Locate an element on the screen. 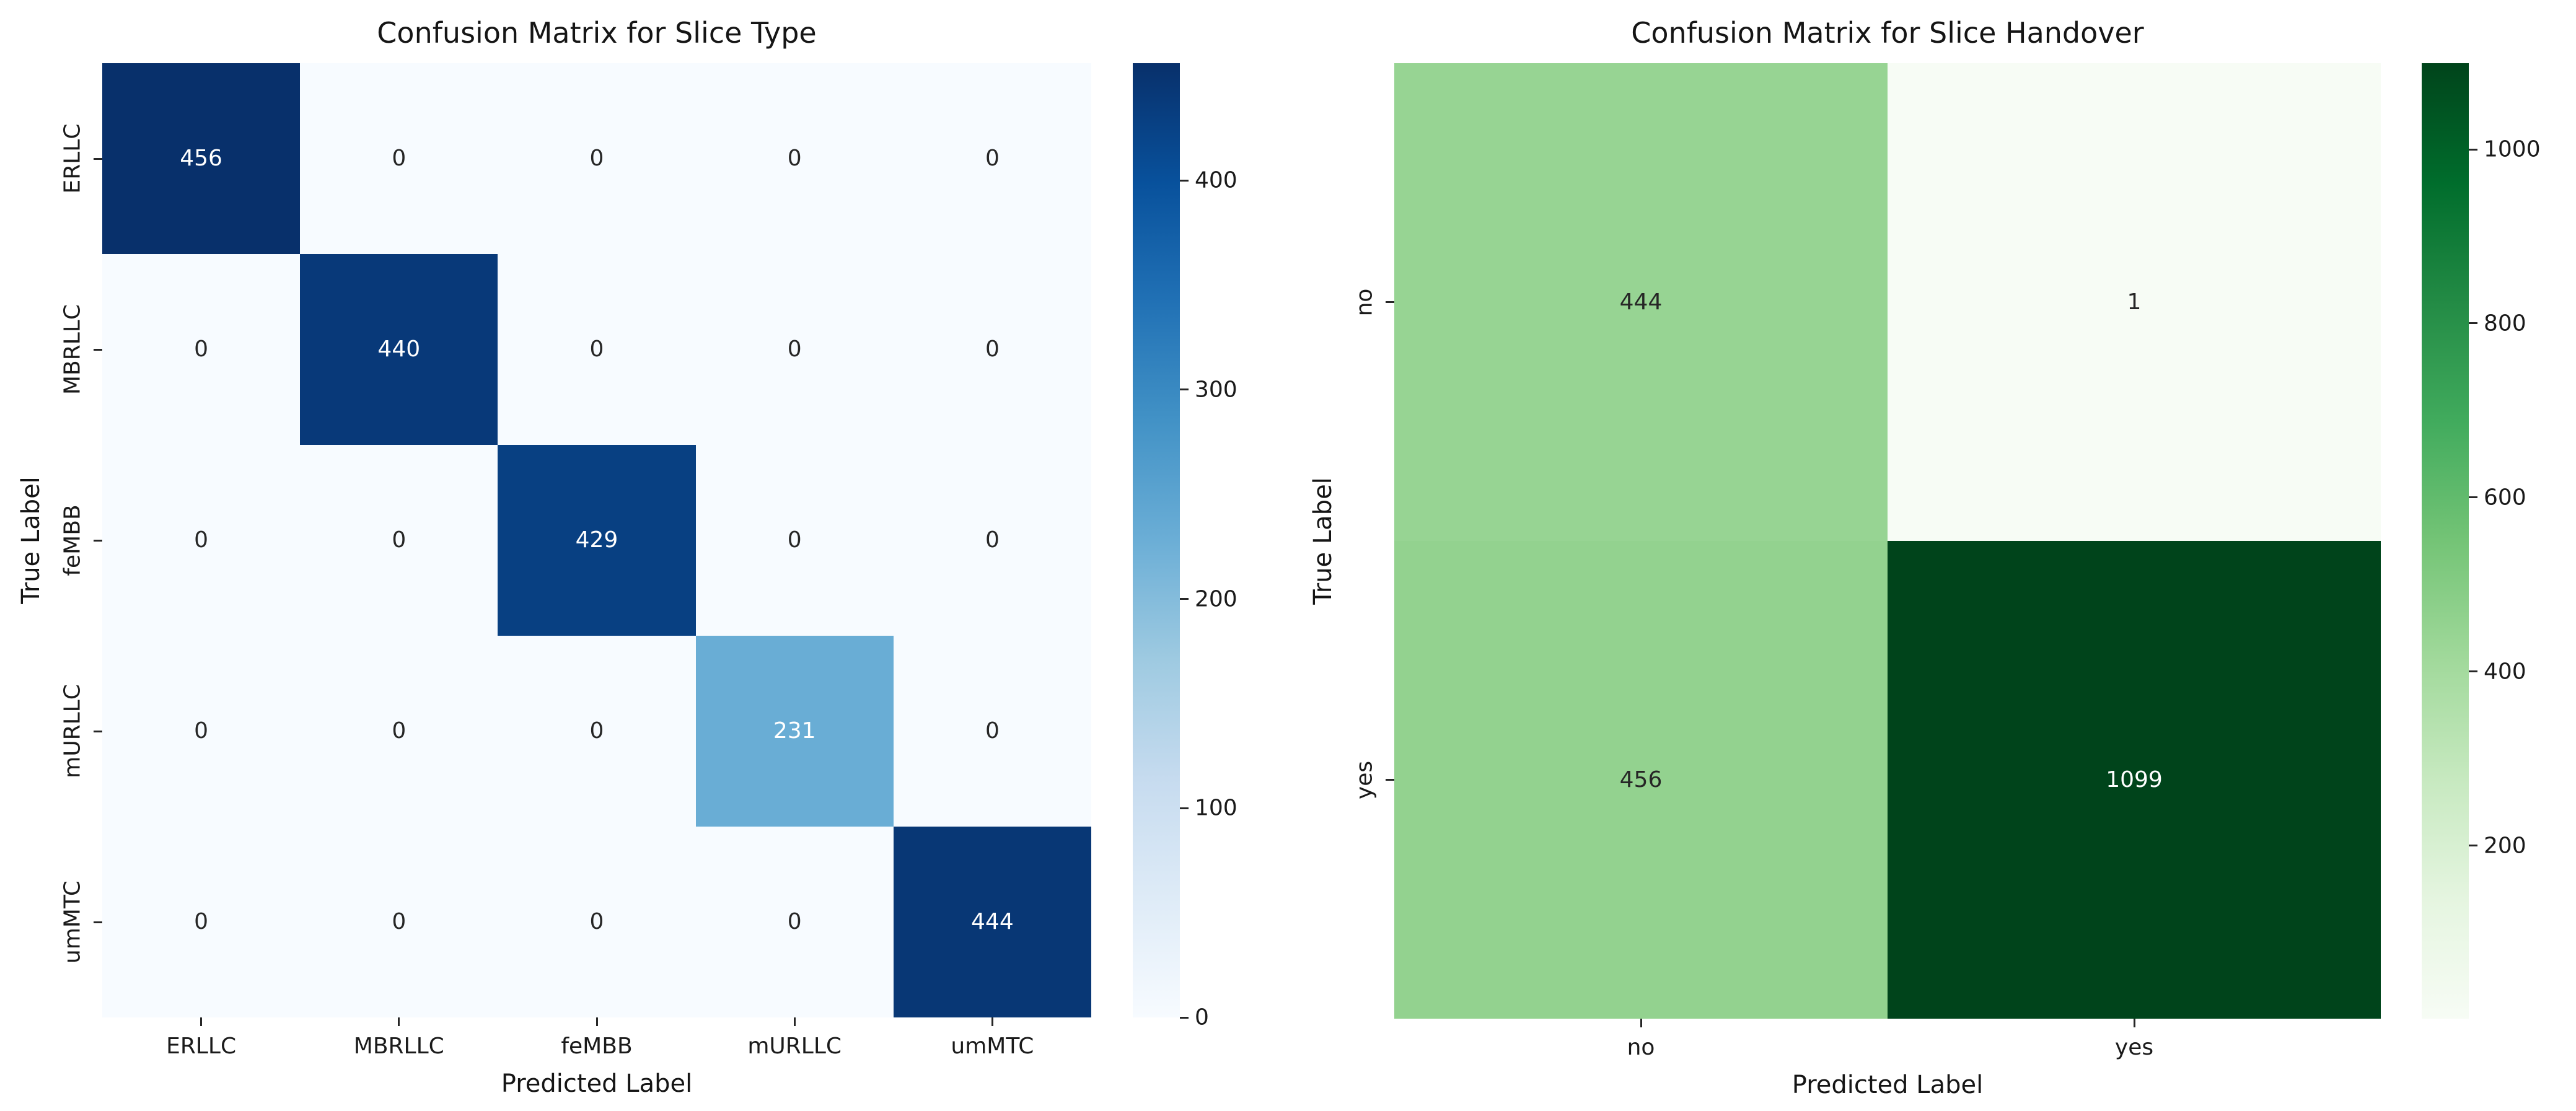 This screenshot has width=2576, height=1111. heatmap-cell: 429 is located at coordinates (597, 540).